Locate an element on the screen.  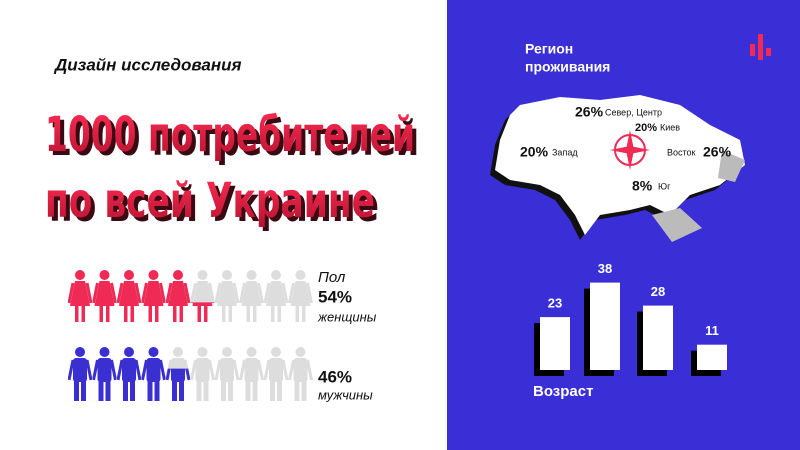
region-name: Запад is located at coordinates (565, 152).